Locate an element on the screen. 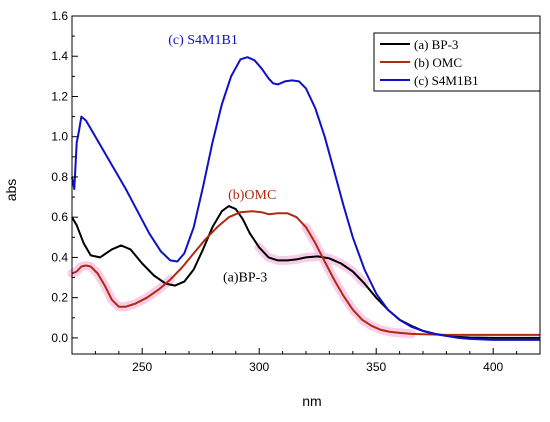  x-tick-label: 250 is located at coordinates (142, 367).